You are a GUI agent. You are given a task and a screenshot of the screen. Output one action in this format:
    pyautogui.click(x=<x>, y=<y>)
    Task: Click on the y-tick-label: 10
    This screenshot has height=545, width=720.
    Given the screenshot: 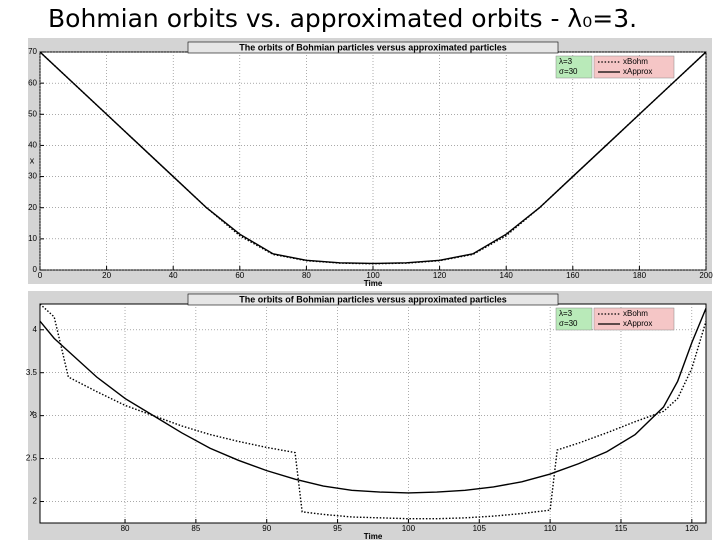 What is the action you would take?
    pyautogui.click(x=32, y=238)
    